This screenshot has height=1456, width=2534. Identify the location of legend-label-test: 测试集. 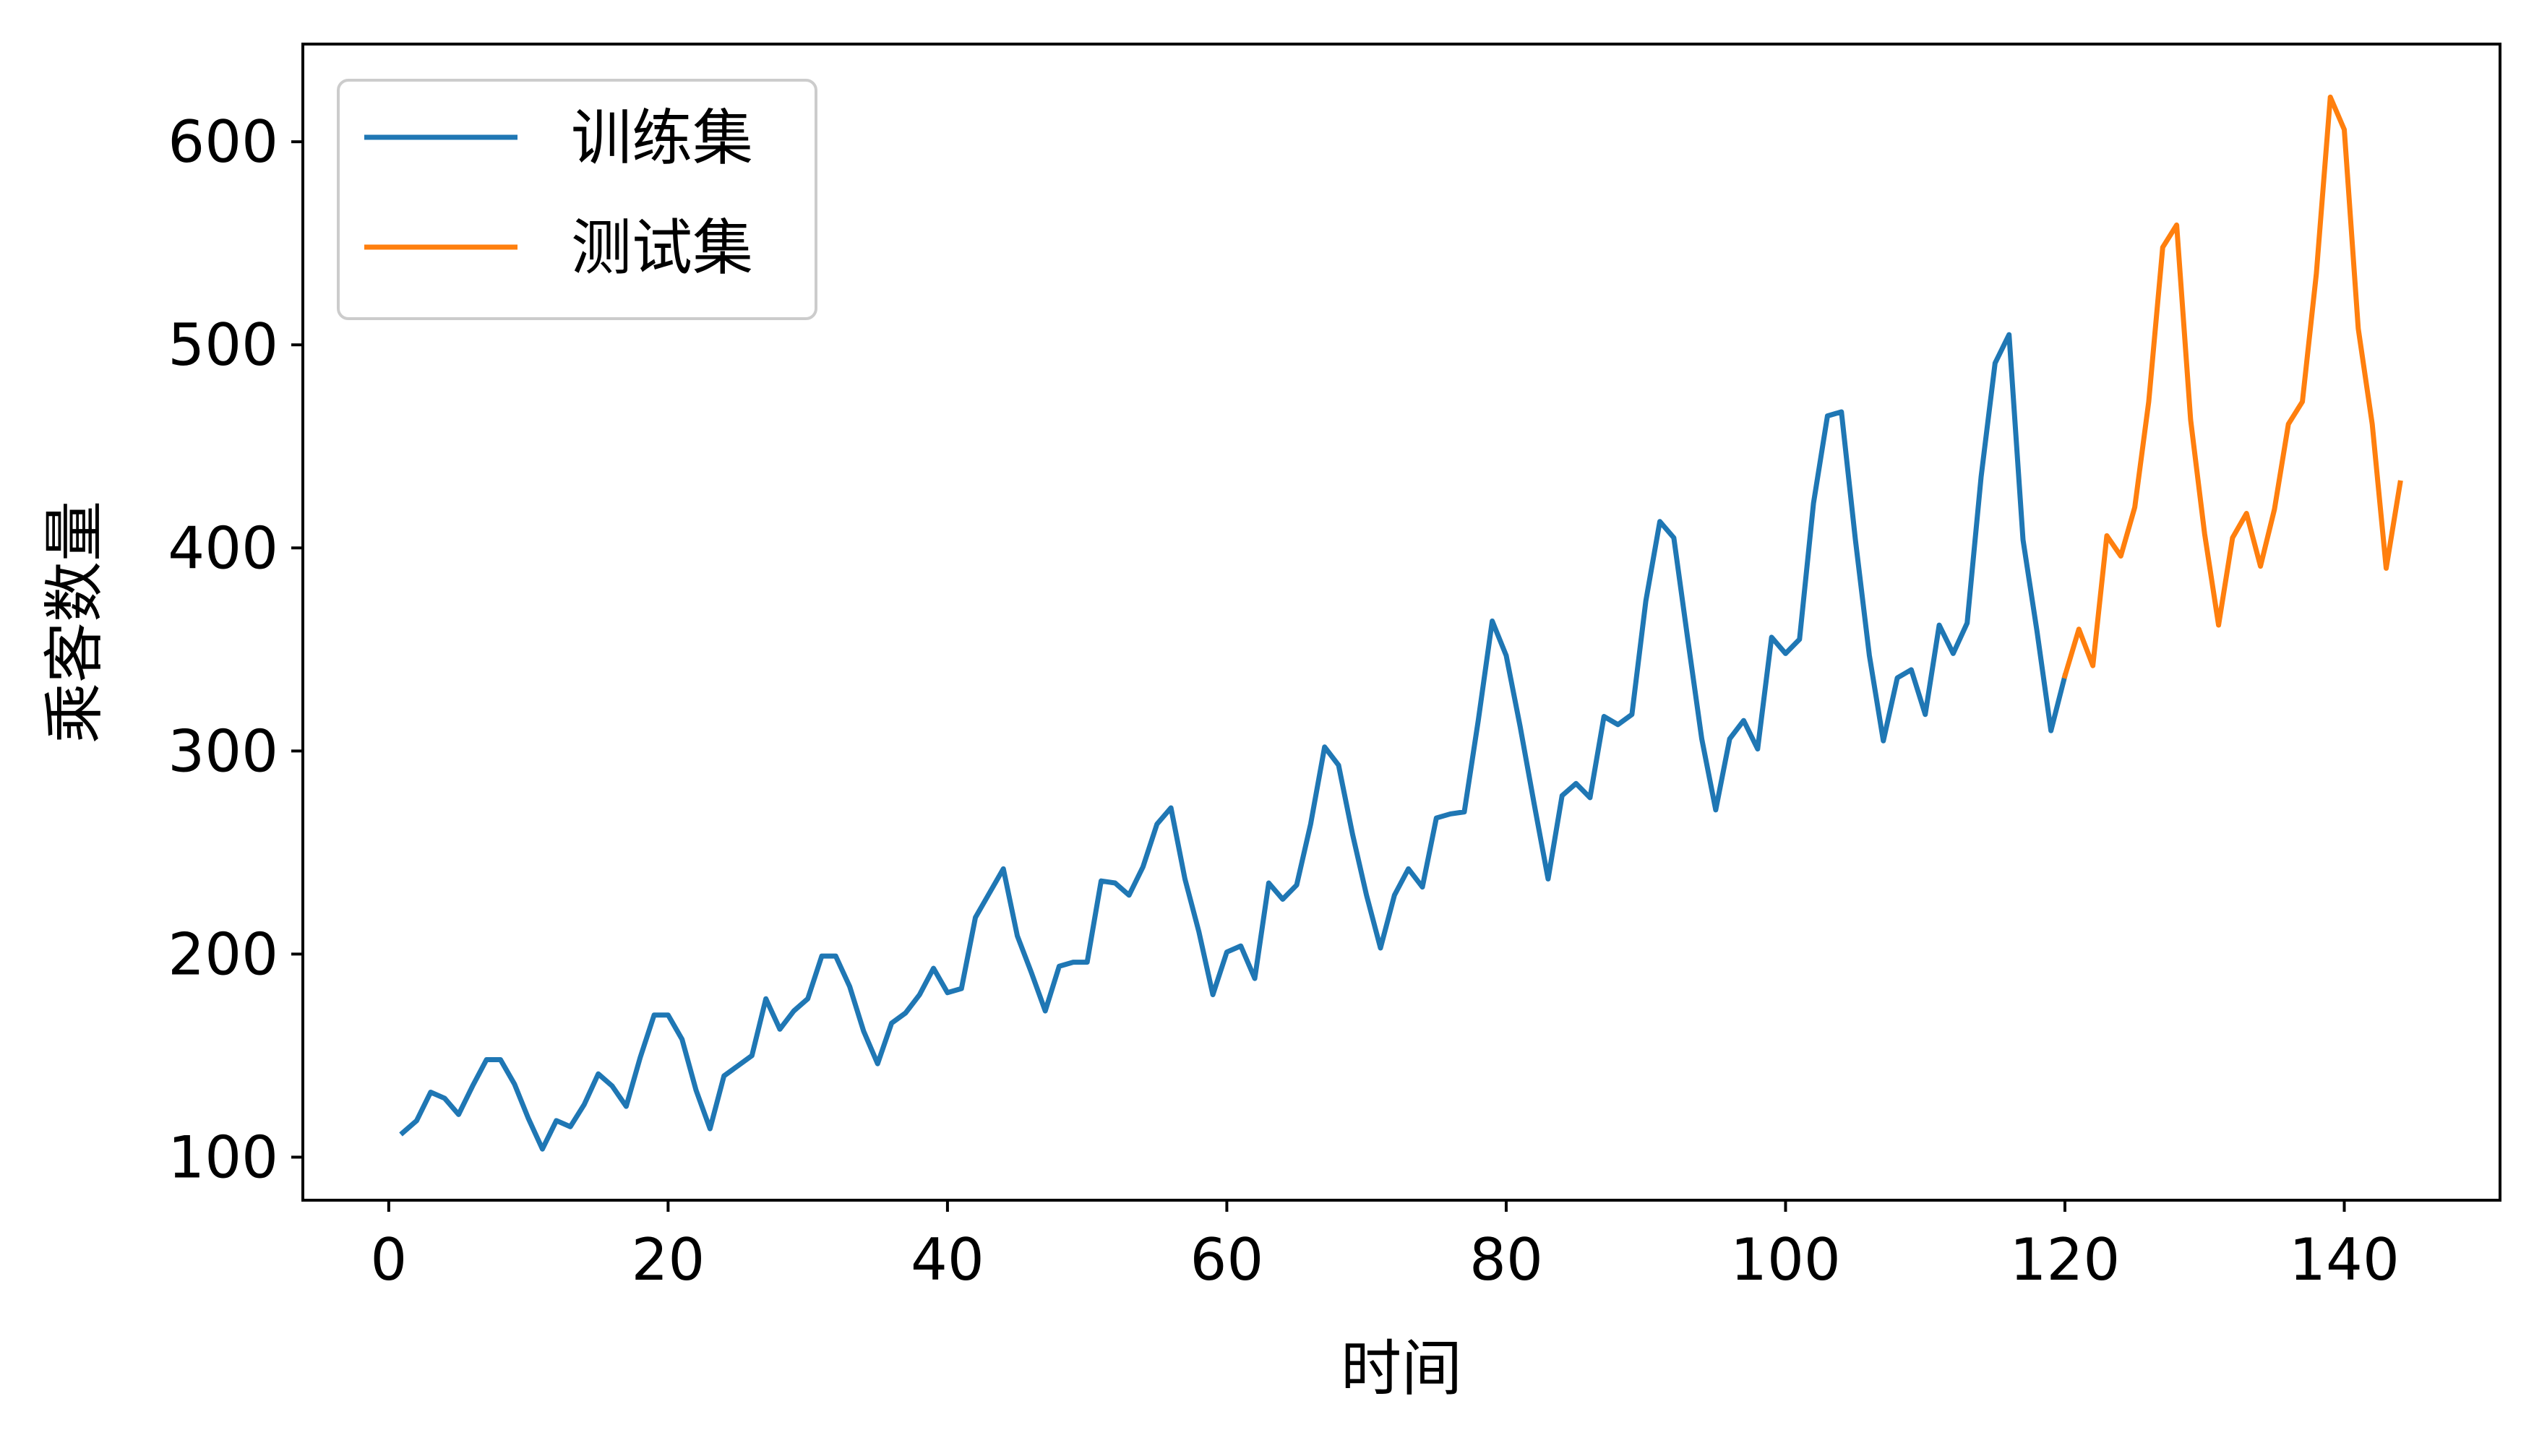
(662, 247).